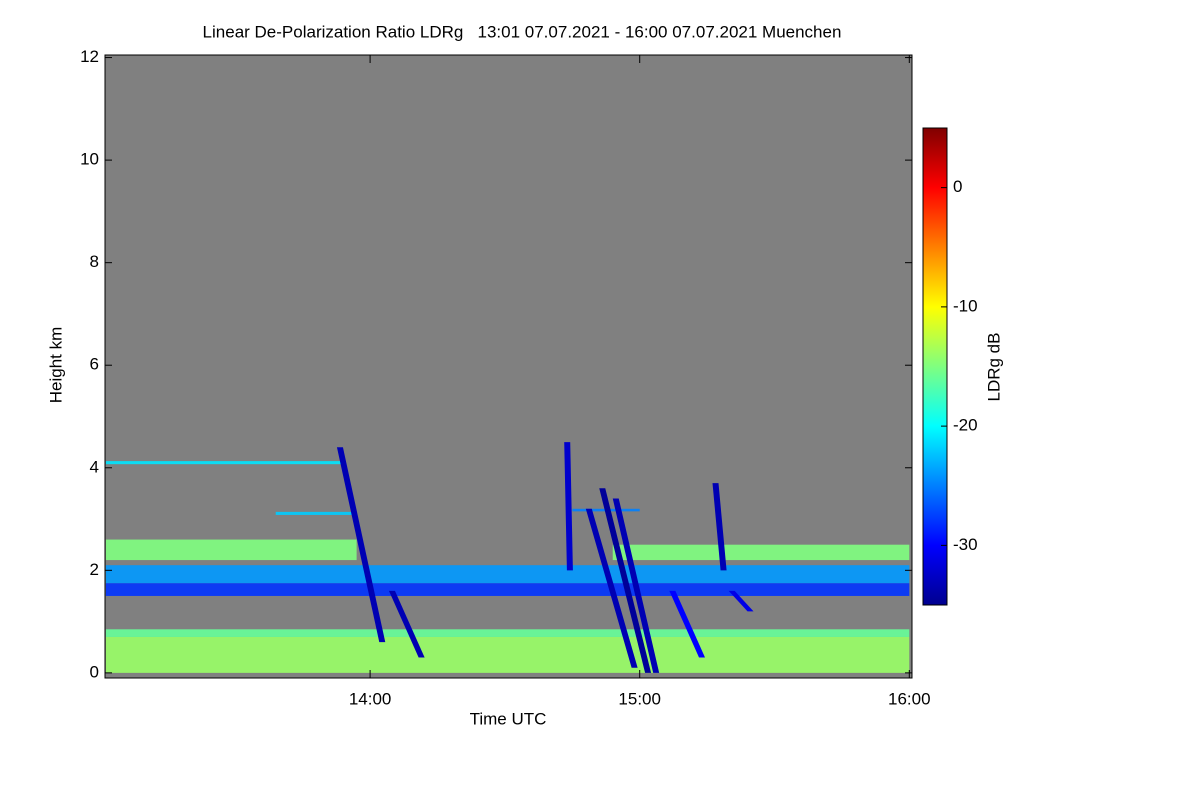 The image size is (1200, 800). What do you see at coordinates (55, 365) in the screenshot?
I see `y-axis-label: Height km` at bounding box center [55, 365].